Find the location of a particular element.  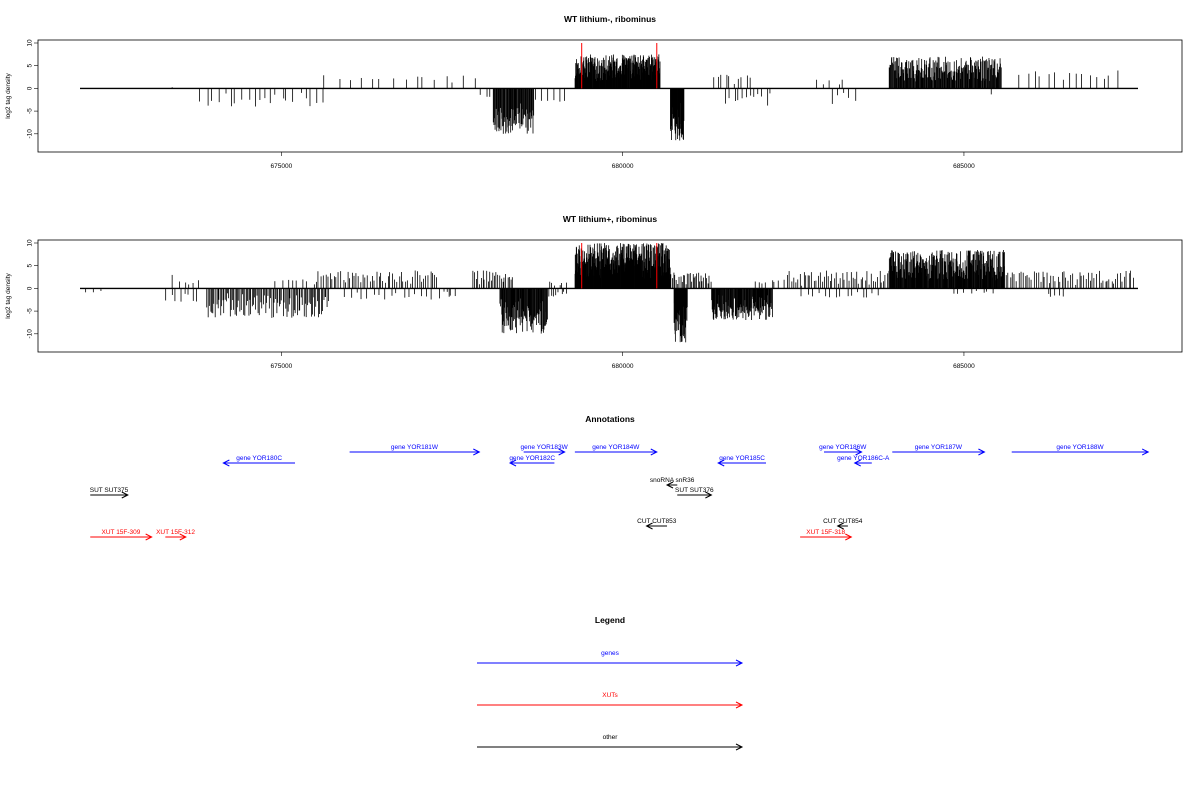

annotation-label: XUT 15F-312 is located at coordinates (175, 532).